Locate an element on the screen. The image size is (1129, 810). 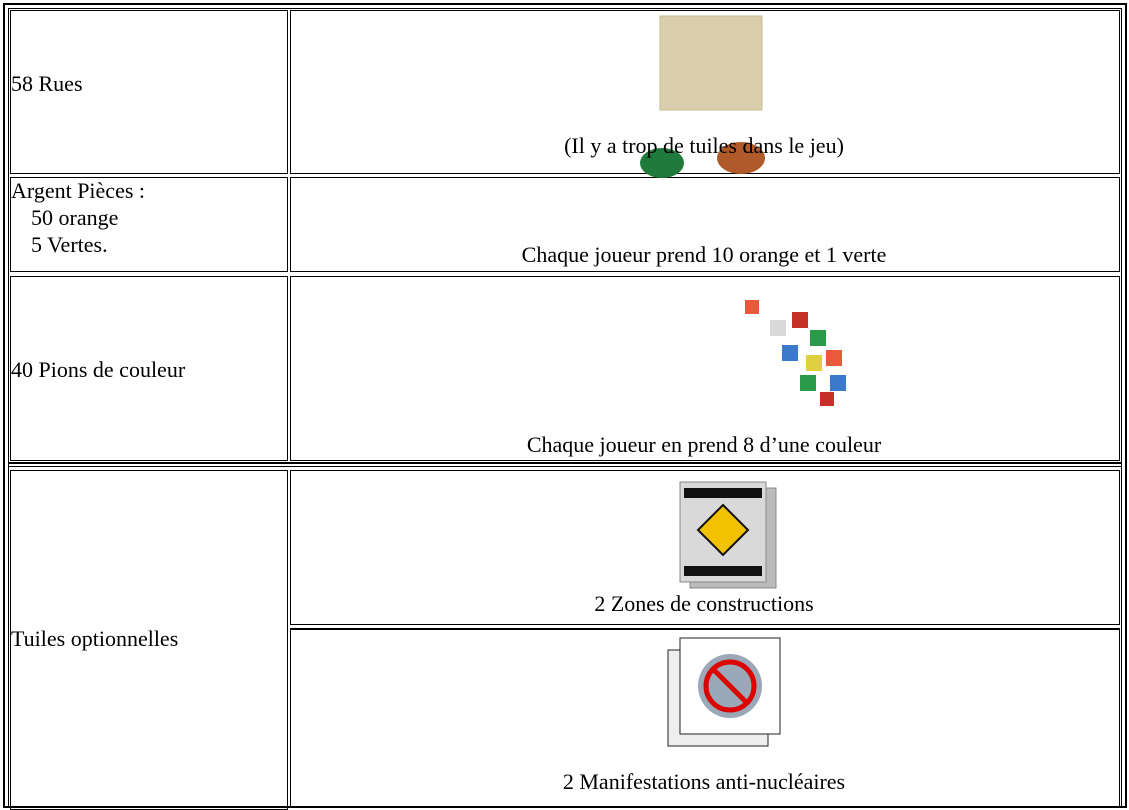
construction-tile is located at coordinates (728, 535).